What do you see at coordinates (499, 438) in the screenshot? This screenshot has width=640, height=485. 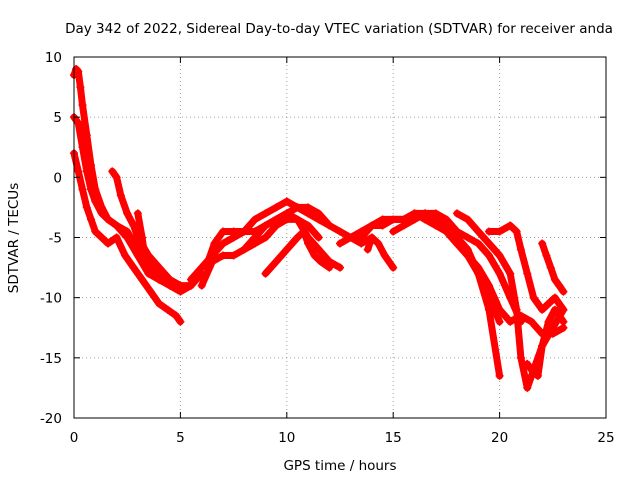 I see `x-tick-label: 20` at bounding box center [499, 438].